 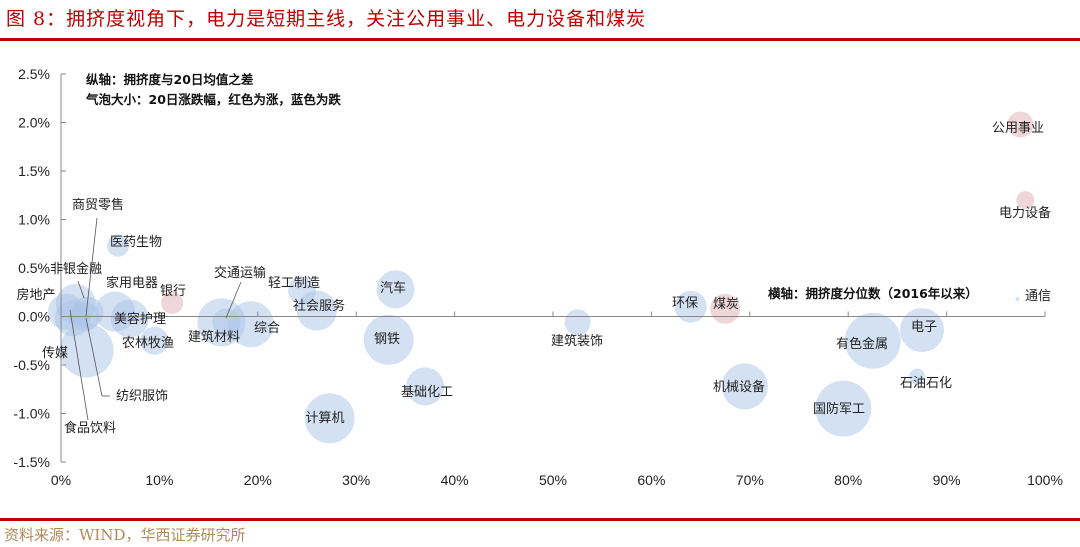 I want to click on x-axis-note: 横轴：拥挤度分位数（2016年以来）, so click(x=873, y=293).